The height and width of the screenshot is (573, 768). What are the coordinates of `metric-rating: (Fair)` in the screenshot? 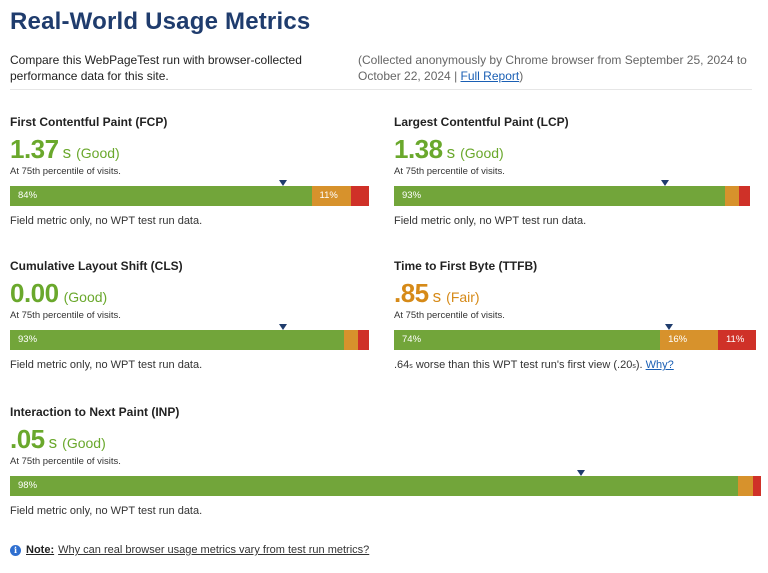 It's located at (463, 297).